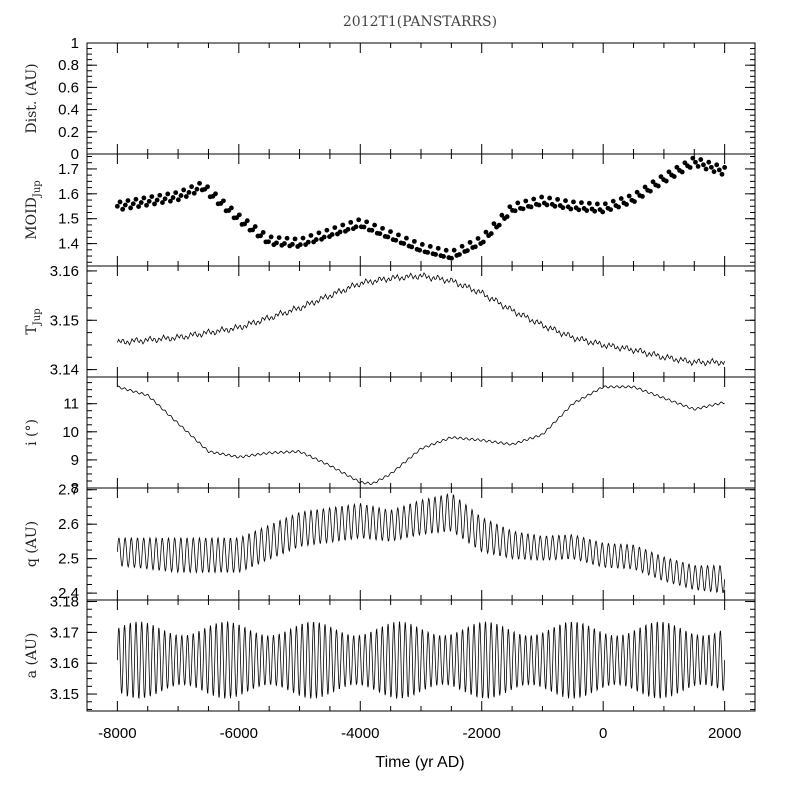 Image resolution: width=797 pixels, height=797 pixels. What do you see at coordinates (421, 660) in the screenshot?
I see `data-line-a` at bounding box center [421, 660].